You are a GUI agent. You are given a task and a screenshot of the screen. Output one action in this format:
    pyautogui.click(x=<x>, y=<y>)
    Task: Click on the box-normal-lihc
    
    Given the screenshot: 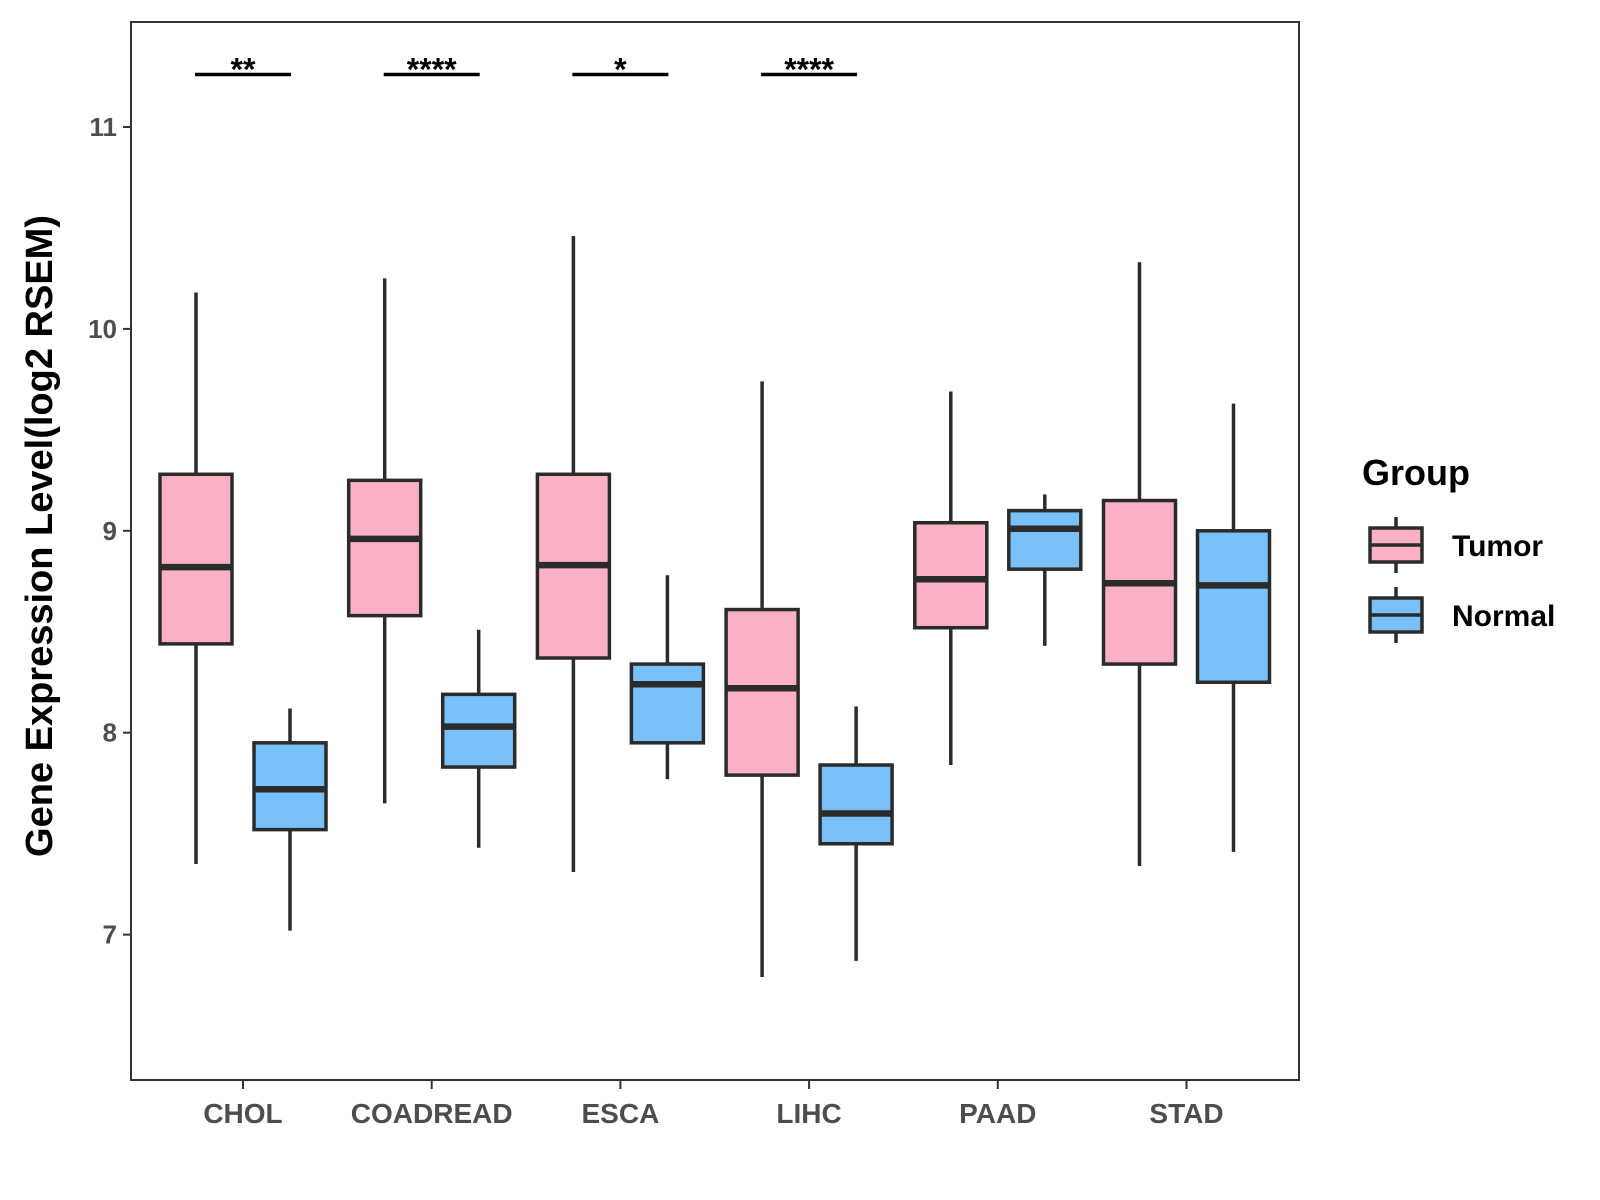 What is the action you would take?
    pyautogui.click(x=856, y=833)
    